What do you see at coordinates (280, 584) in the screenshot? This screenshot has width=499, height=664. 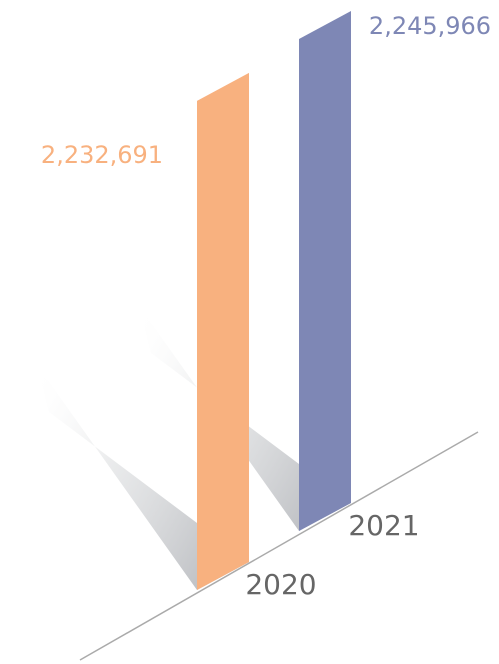 I see `category-label: 2020` at bounding box center [280, 584].